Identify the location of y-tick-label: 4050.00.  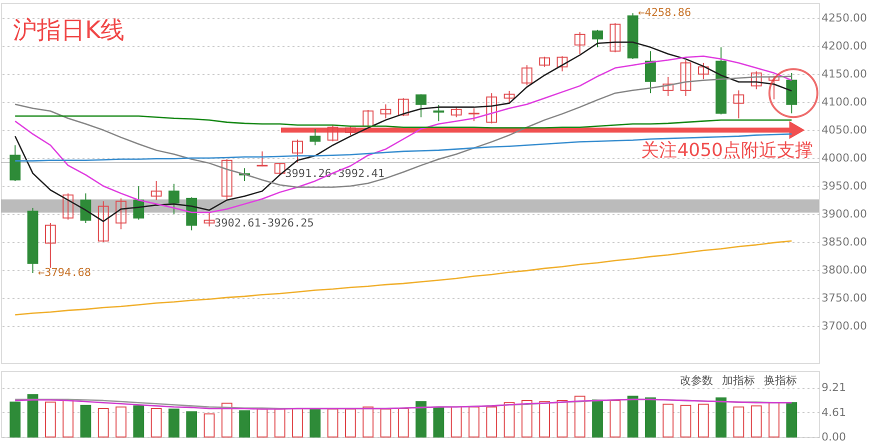
(844, 130).